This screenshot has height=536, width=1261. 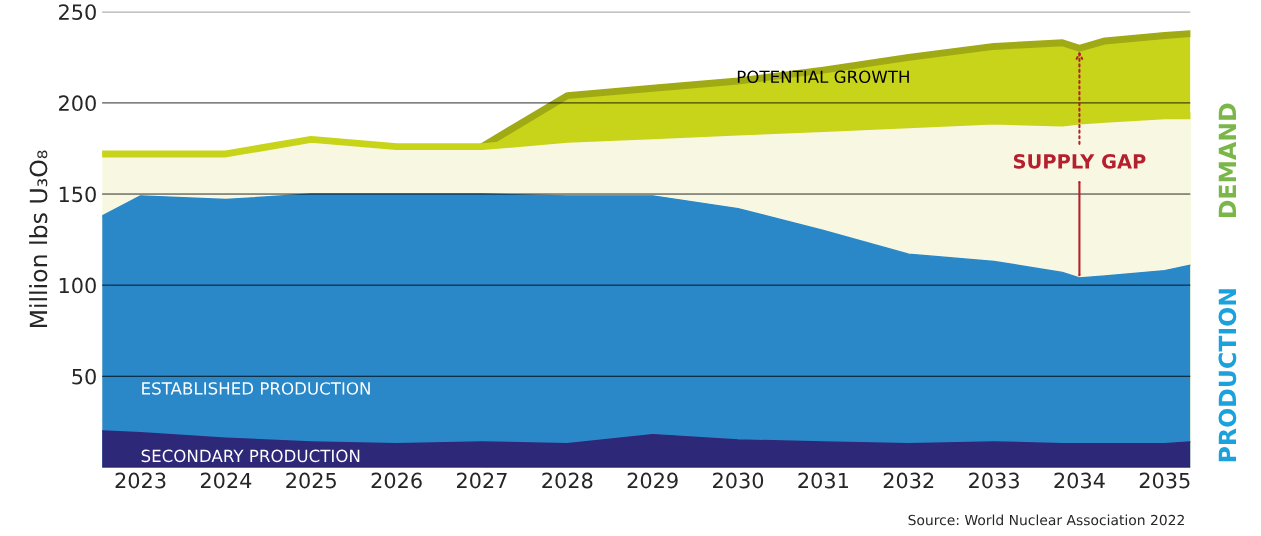 What do you see at coordinates (823, 77) in the screenshot?
I see `series-label: POTENTIAL GROWTH` at bounding box center [823, 77].